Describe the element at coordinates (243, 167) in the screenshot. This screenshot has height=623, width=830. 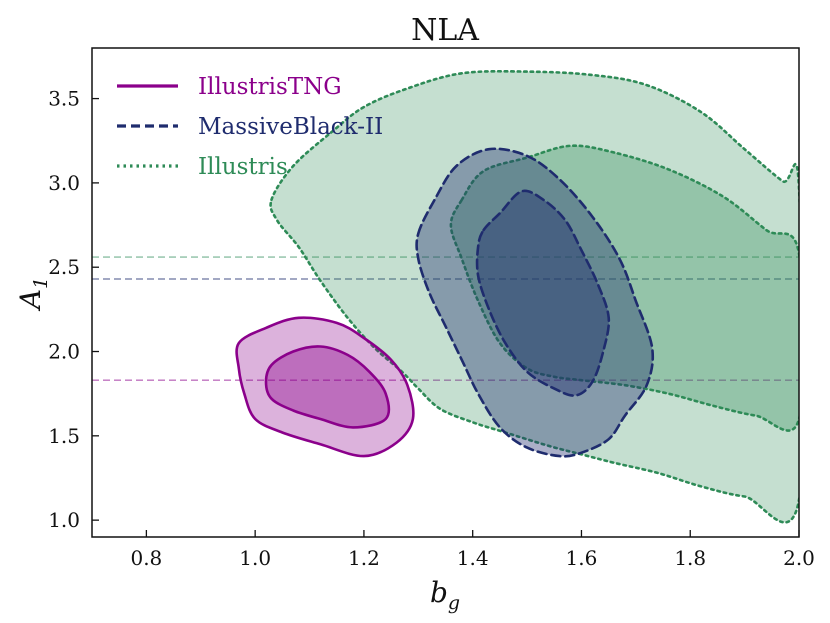
I see `legend-label-2: Illustris` at that location.